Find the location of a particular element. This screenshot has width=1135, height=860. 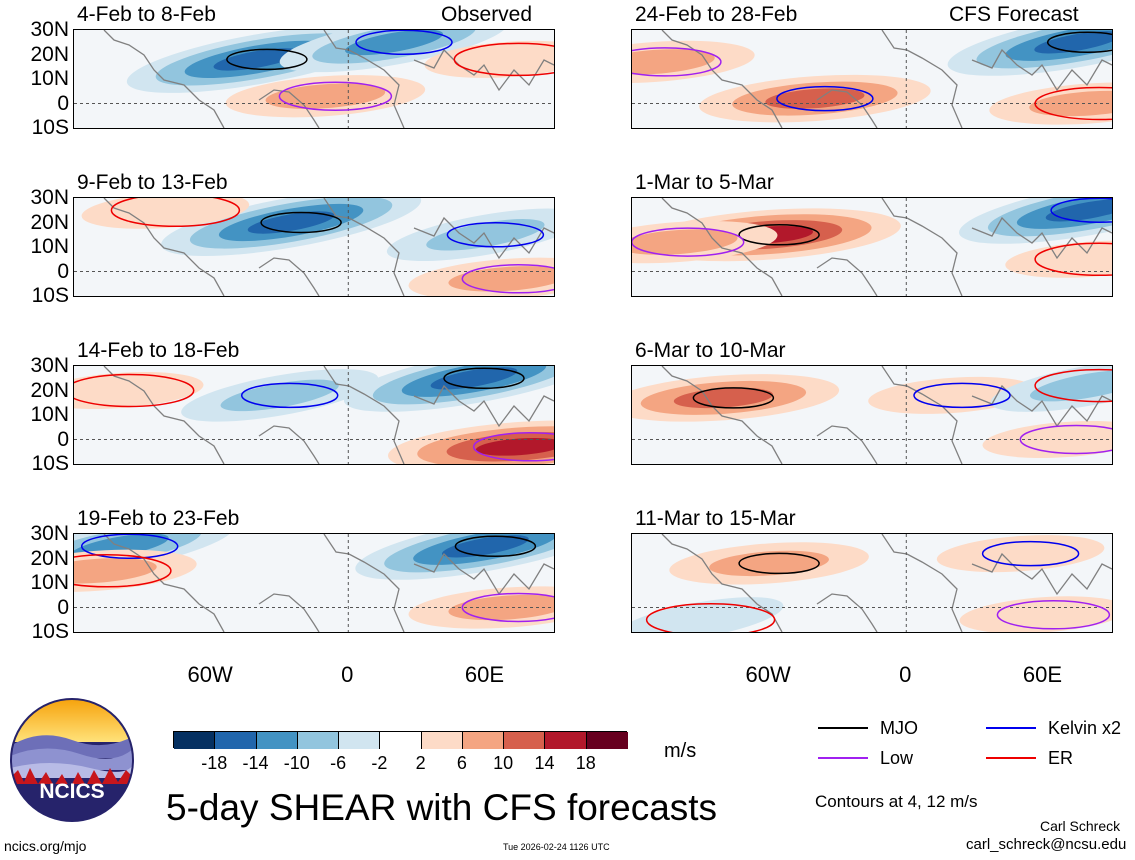

author-email: carl_schreck@ncsu.edu is located at coordinates (1046, 844).